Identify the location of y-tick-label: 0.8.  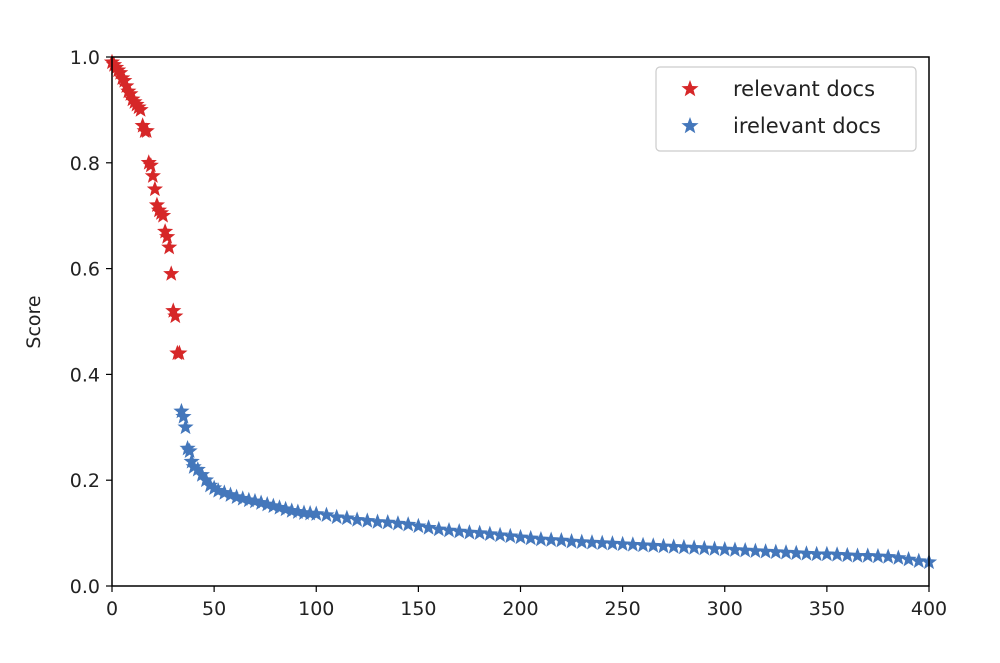
(85, 164).